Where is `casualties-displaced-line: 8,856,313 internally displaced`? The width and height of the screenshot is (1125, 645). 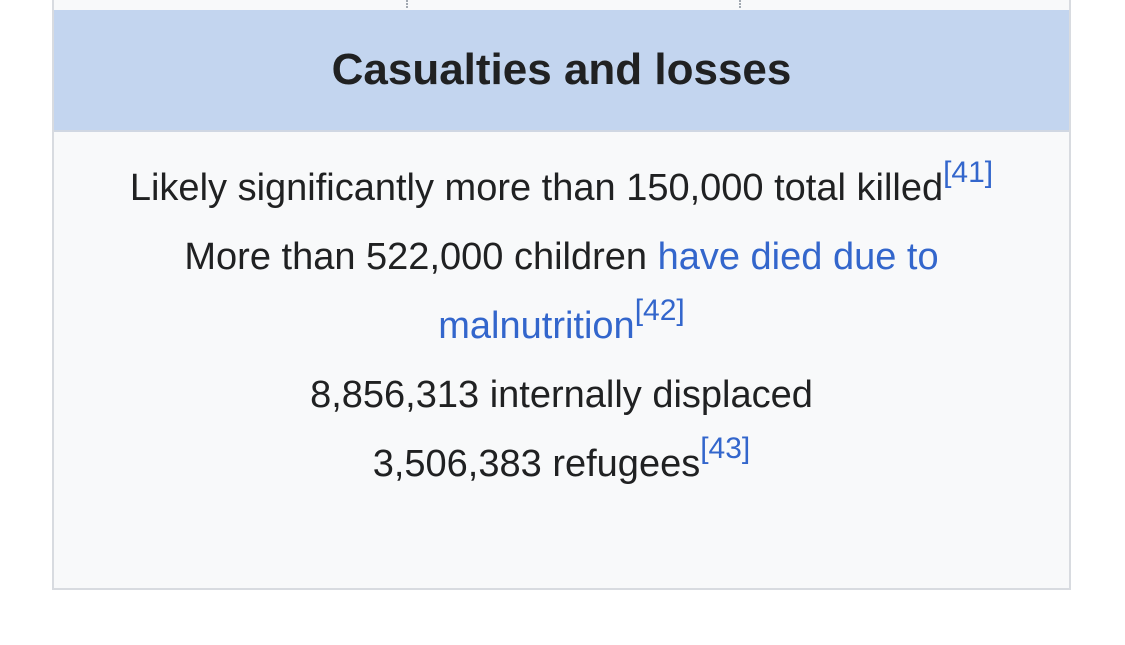 casualties-displaced-line: 8,856,313 internally displaced is located at coordinates (561, 395).